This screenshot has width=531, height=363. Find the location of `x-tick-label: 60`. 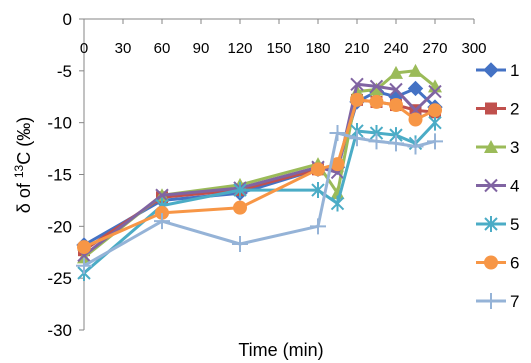

x-tick-label: 60 is located at coordinates (162, 48).